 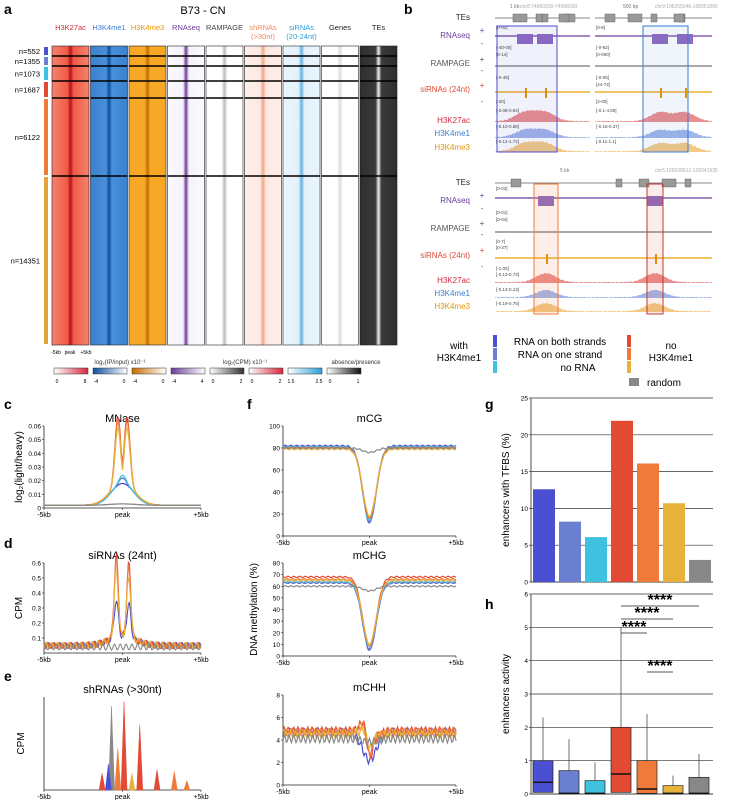 I want to click on hm-xtick-left: -5kb, so click(x=56, y=353).